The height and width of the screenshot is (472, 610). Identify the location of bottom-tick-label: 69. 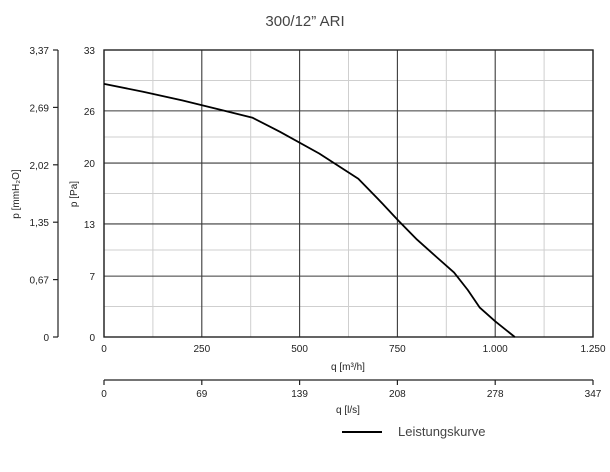
(202, 394).